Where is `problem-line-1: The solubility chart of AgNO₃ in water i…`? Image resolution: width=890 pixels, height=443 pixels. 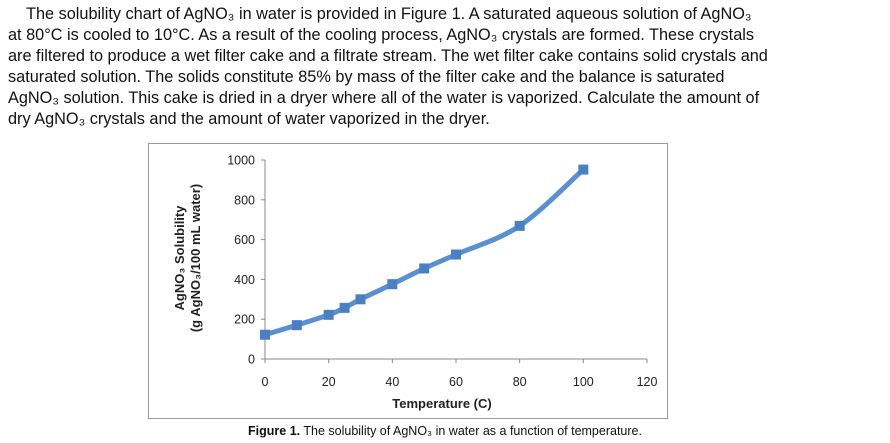 problem-line-1: The solubility chart of AgNO₃ in water i… is located at coordinates (389, 14).